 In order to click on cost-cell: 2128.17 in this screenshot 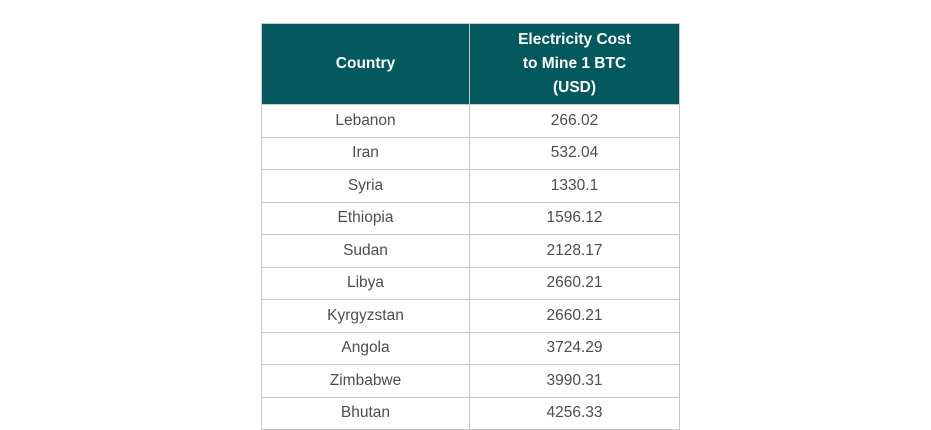, I will do `click(574, 251)`.